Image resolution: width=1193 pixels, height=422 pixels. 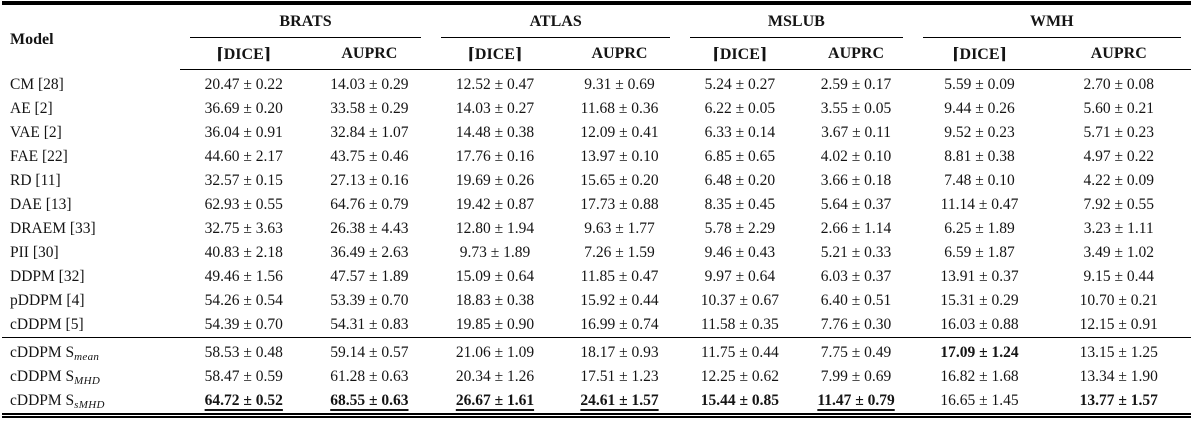 What do you see at coordinates (495, 180) in the screenshot?
I see `metric-value: 19.69 ± 0.26` at bounding box center [495, 180].